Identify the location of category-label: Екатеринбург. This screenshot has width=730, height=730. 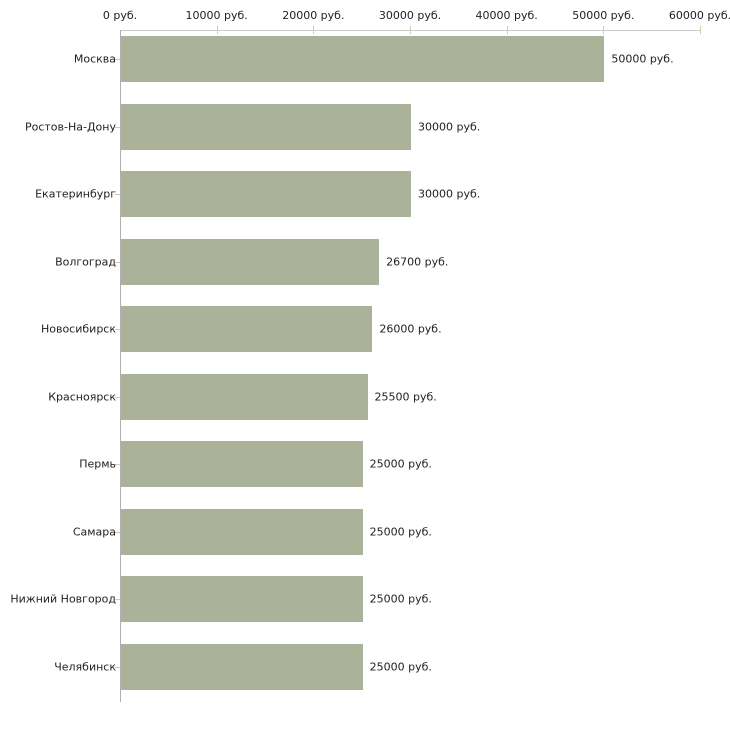
(75, 194).